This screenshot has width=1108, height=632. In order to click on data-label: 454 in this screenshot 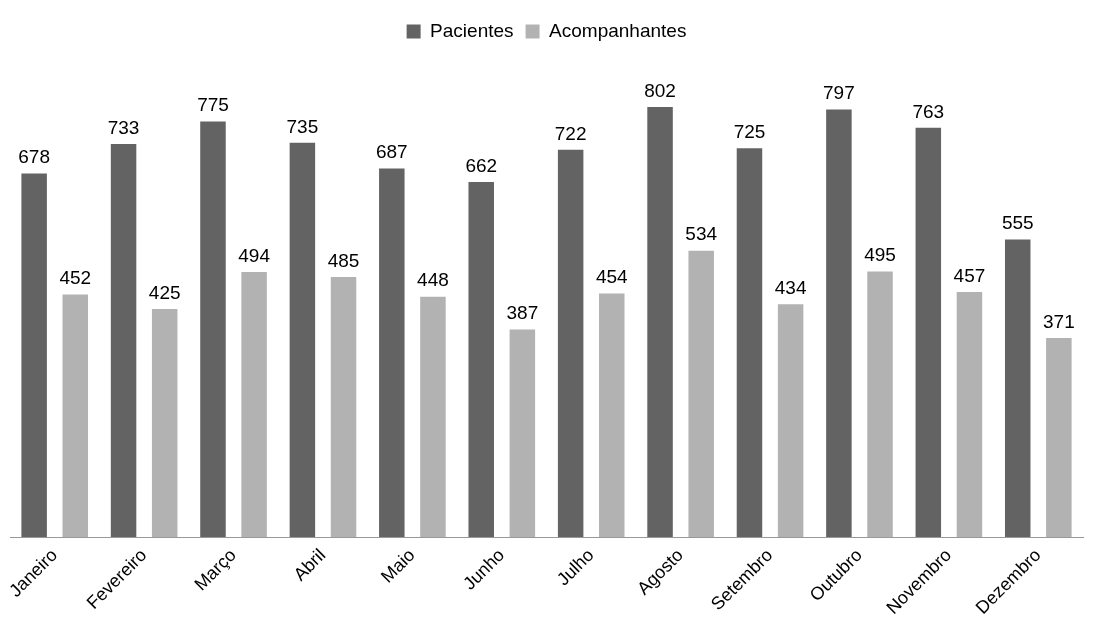, I will do `click(612, 277)`.